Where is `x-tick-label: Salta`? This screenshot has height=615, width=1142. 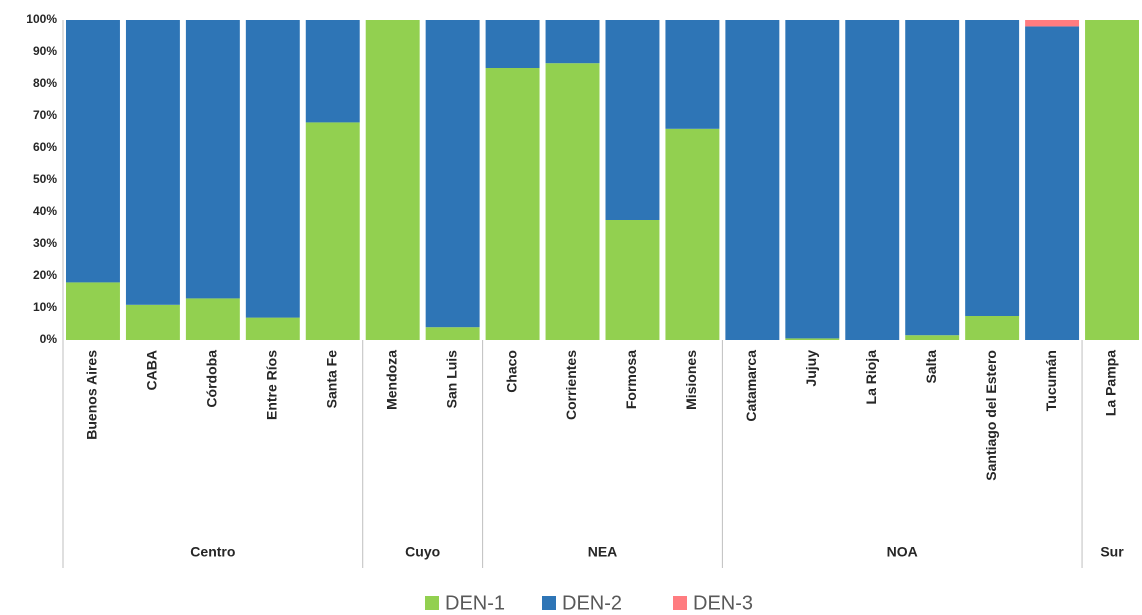
x-tick-label: Salta is located at coordinates (931, 367).